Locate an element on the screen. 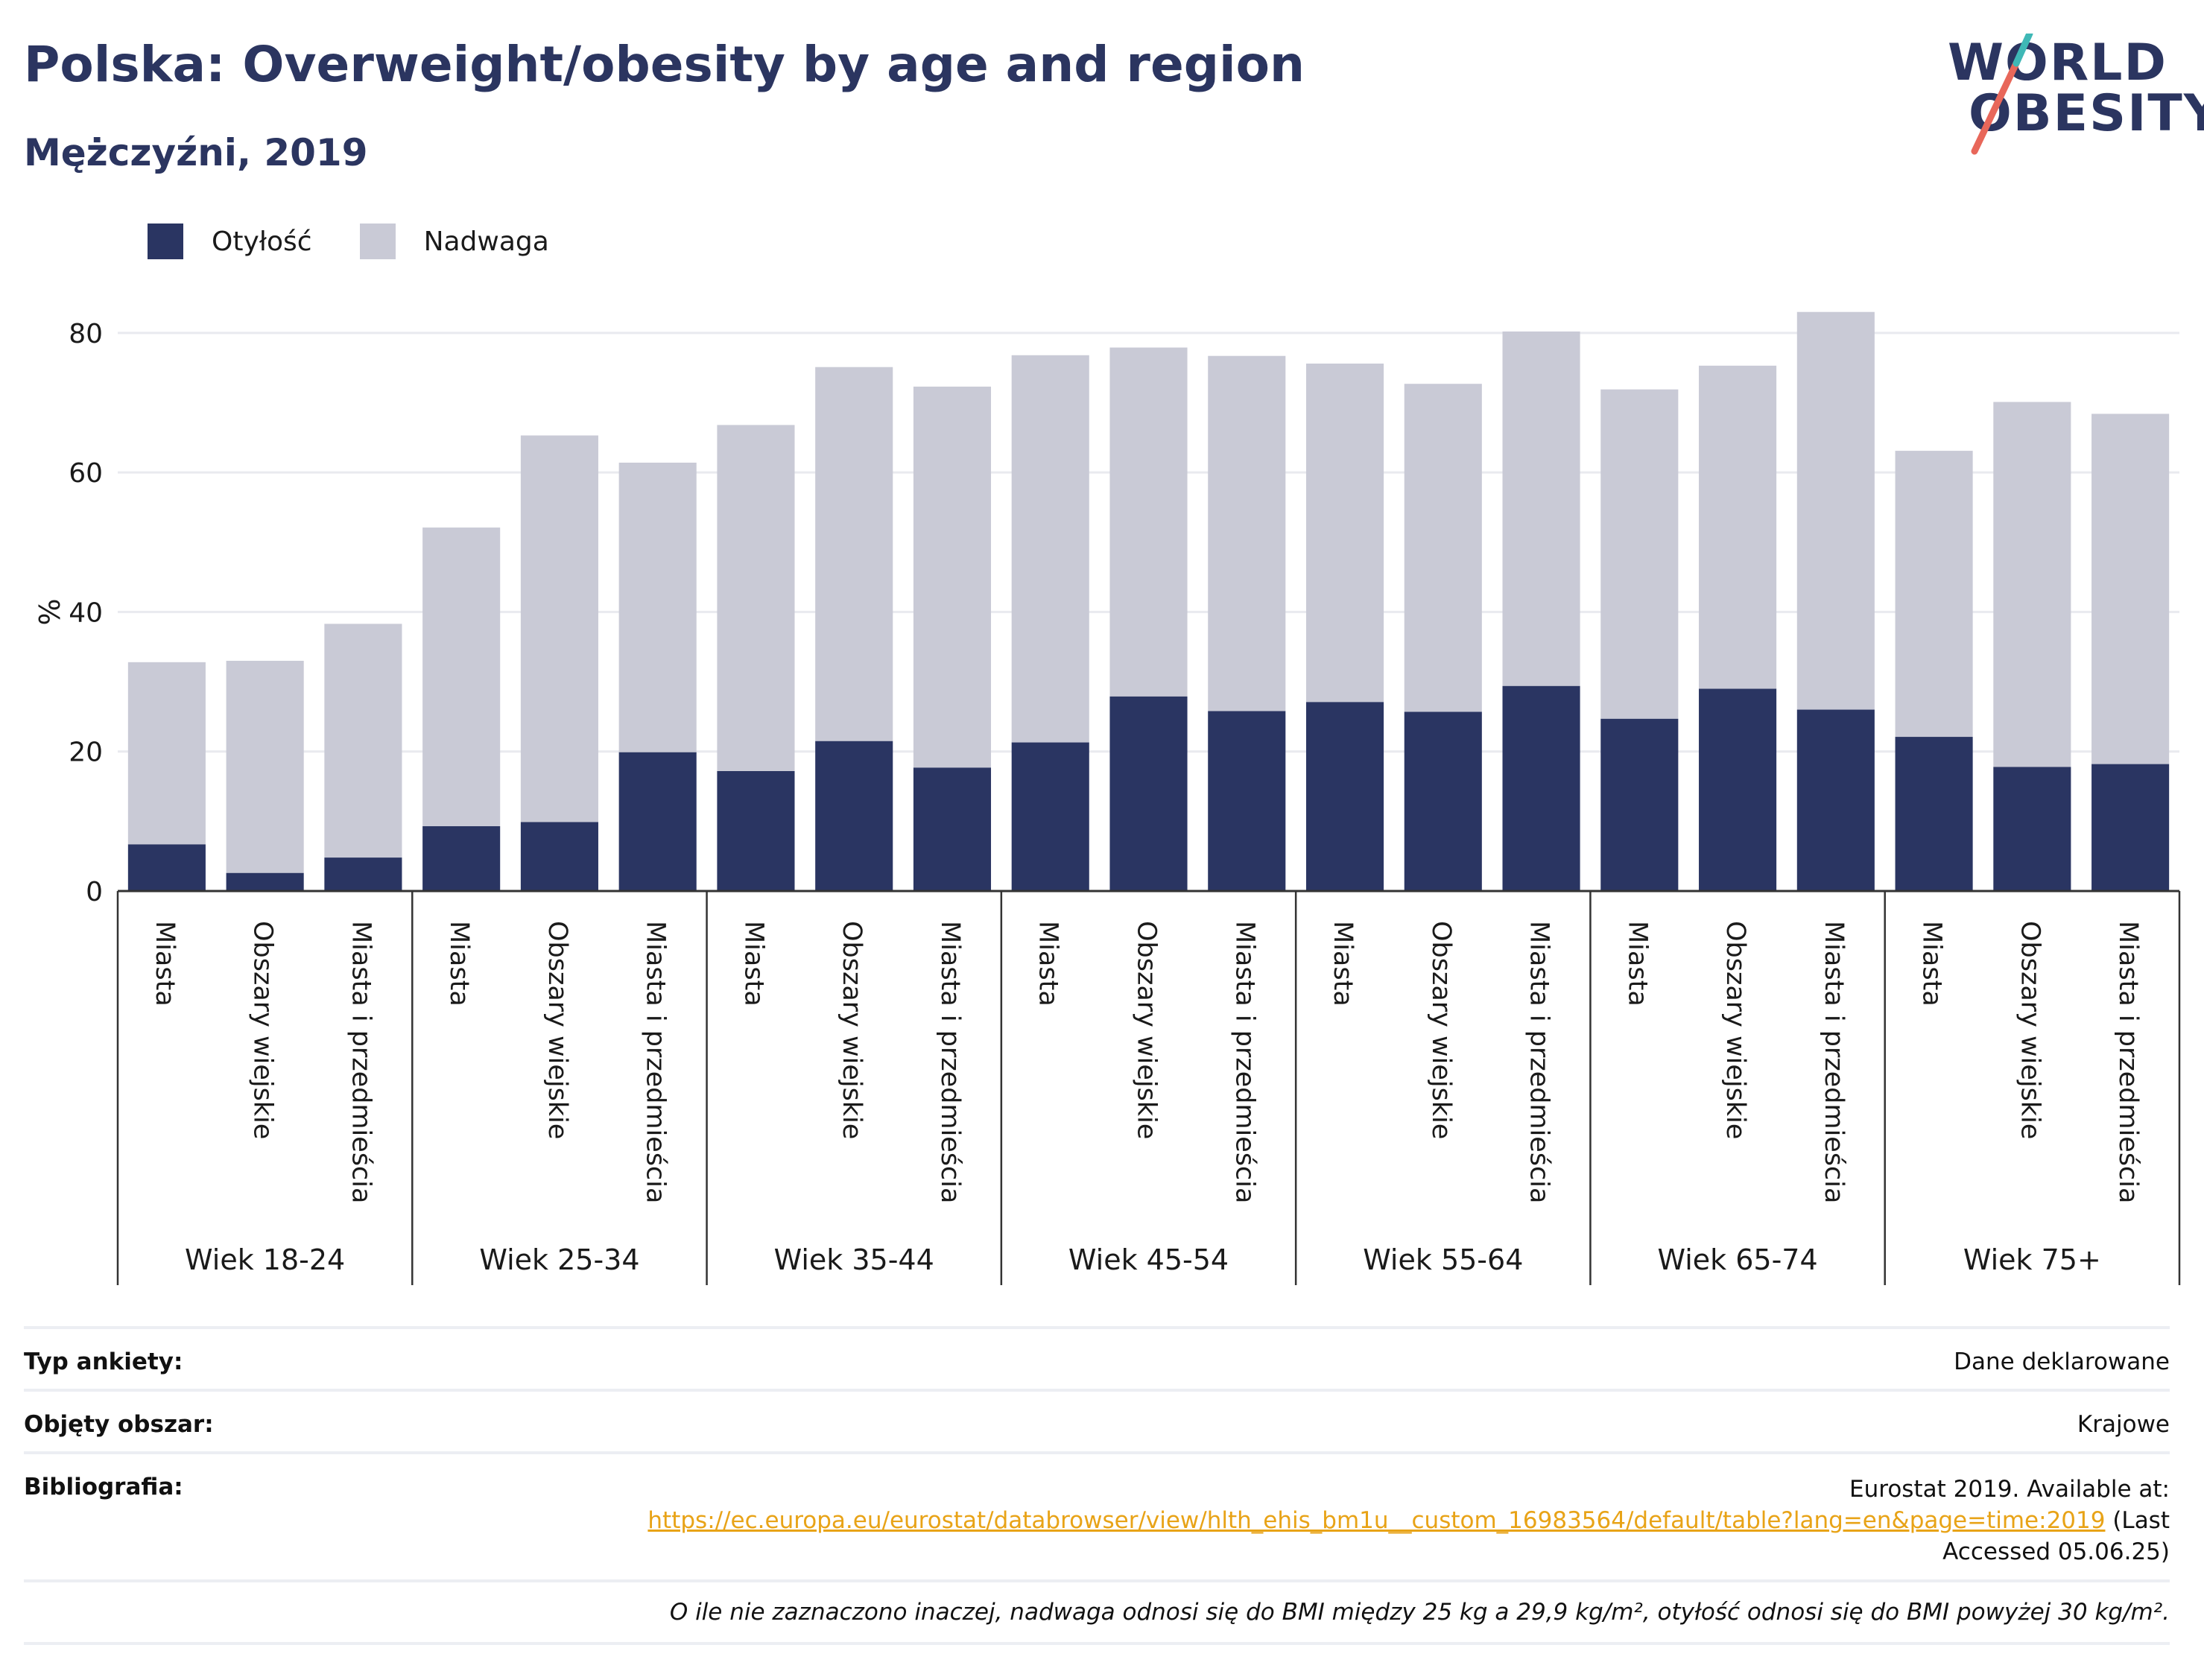 The width and height of the screenshot is (2204, 1680). legend-swatch-overweight is located at coordinates (377, 241).